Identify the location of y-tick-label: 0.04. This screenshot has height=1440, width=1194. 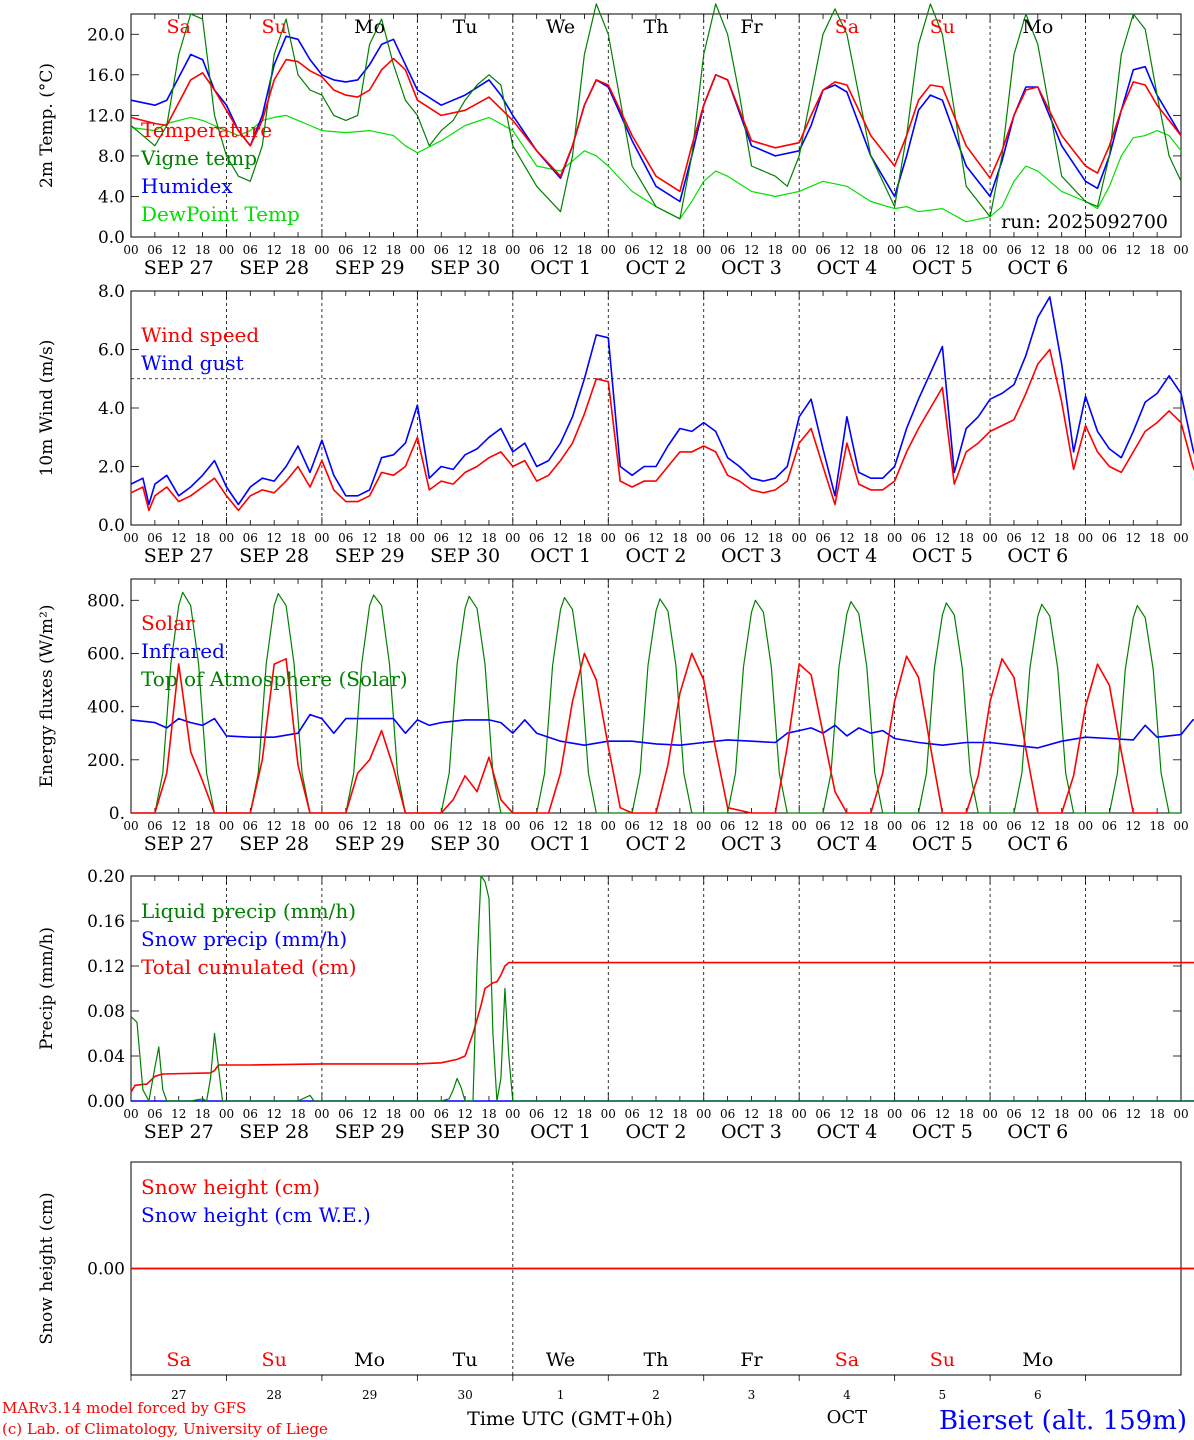
(106, 1057).